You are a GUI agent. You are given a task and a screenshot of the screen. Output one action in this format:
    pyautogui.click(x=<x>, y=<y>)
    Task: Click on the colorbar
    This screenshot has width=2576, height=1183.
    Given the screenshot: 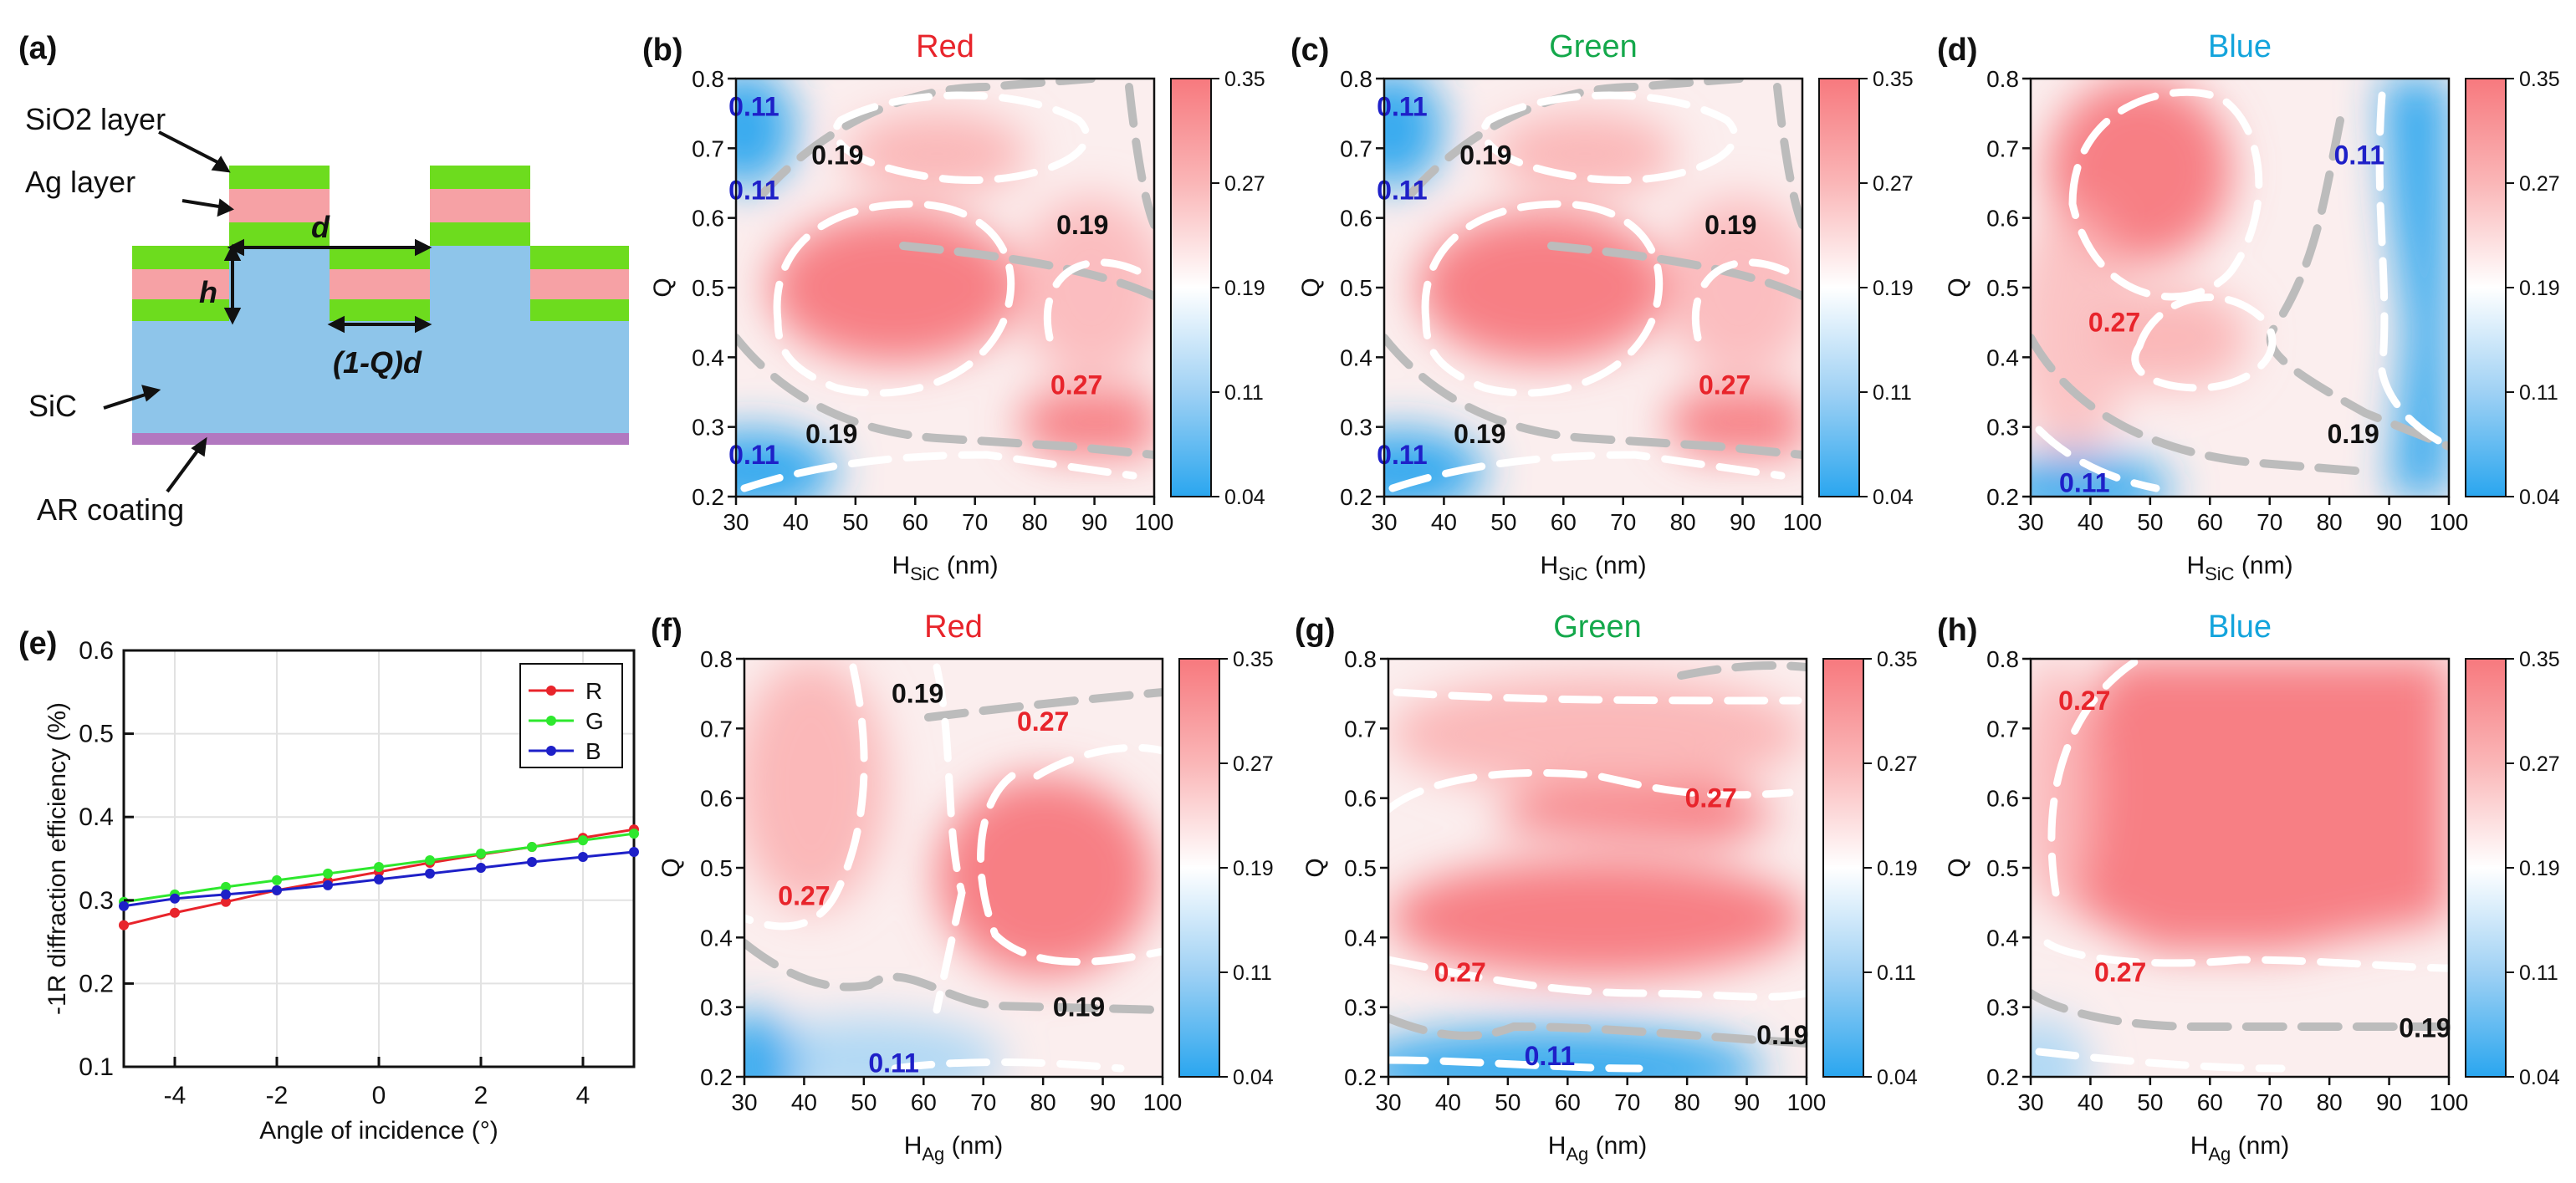 What is the action you would take?
    pyautogui.click(x=1843, y=868)
    